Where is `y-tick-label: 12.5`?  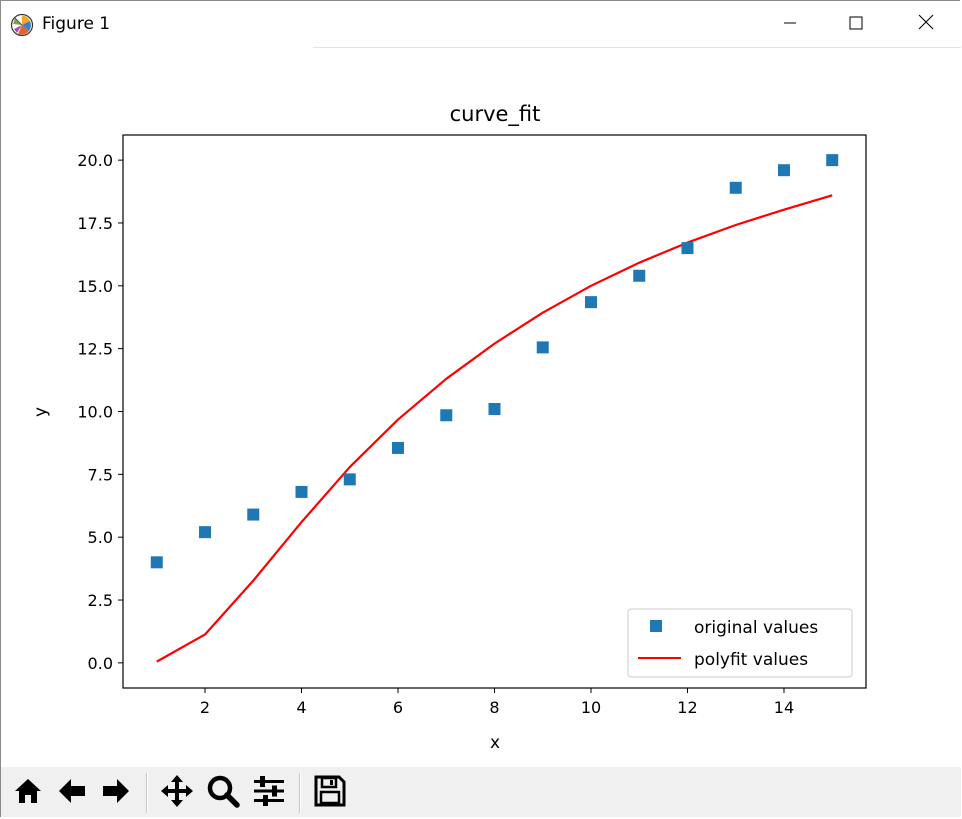 y-tick-label: 12.5 is located at coordinates (95, 349).